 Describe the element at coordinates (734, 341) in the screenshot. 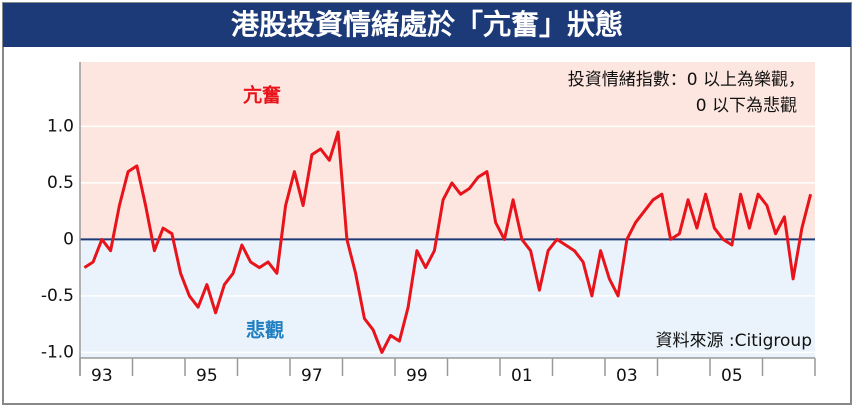

I see `source: 資料來源 :Citigroup` at that location.